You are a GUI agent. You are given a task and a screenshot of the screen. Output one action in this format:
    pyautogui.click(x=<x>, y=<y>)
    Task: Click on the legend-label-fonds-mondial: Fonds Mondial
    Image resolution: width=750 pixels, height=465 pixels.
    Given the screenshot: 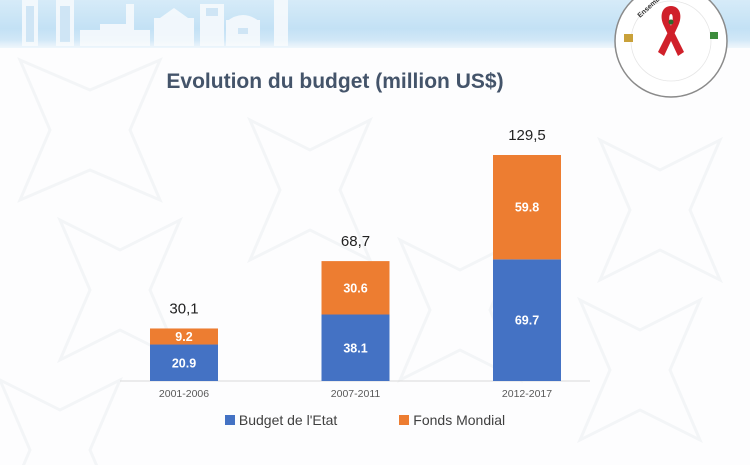 What is the action you would take?
    pyautogui.click(x=459, y=420)
    